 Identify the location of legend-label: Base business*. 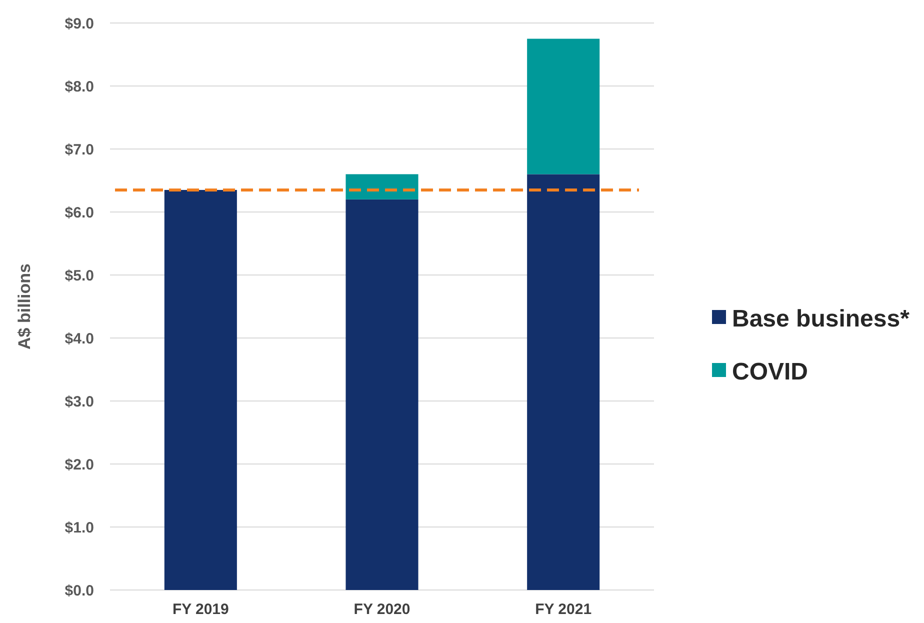
(821, 318).